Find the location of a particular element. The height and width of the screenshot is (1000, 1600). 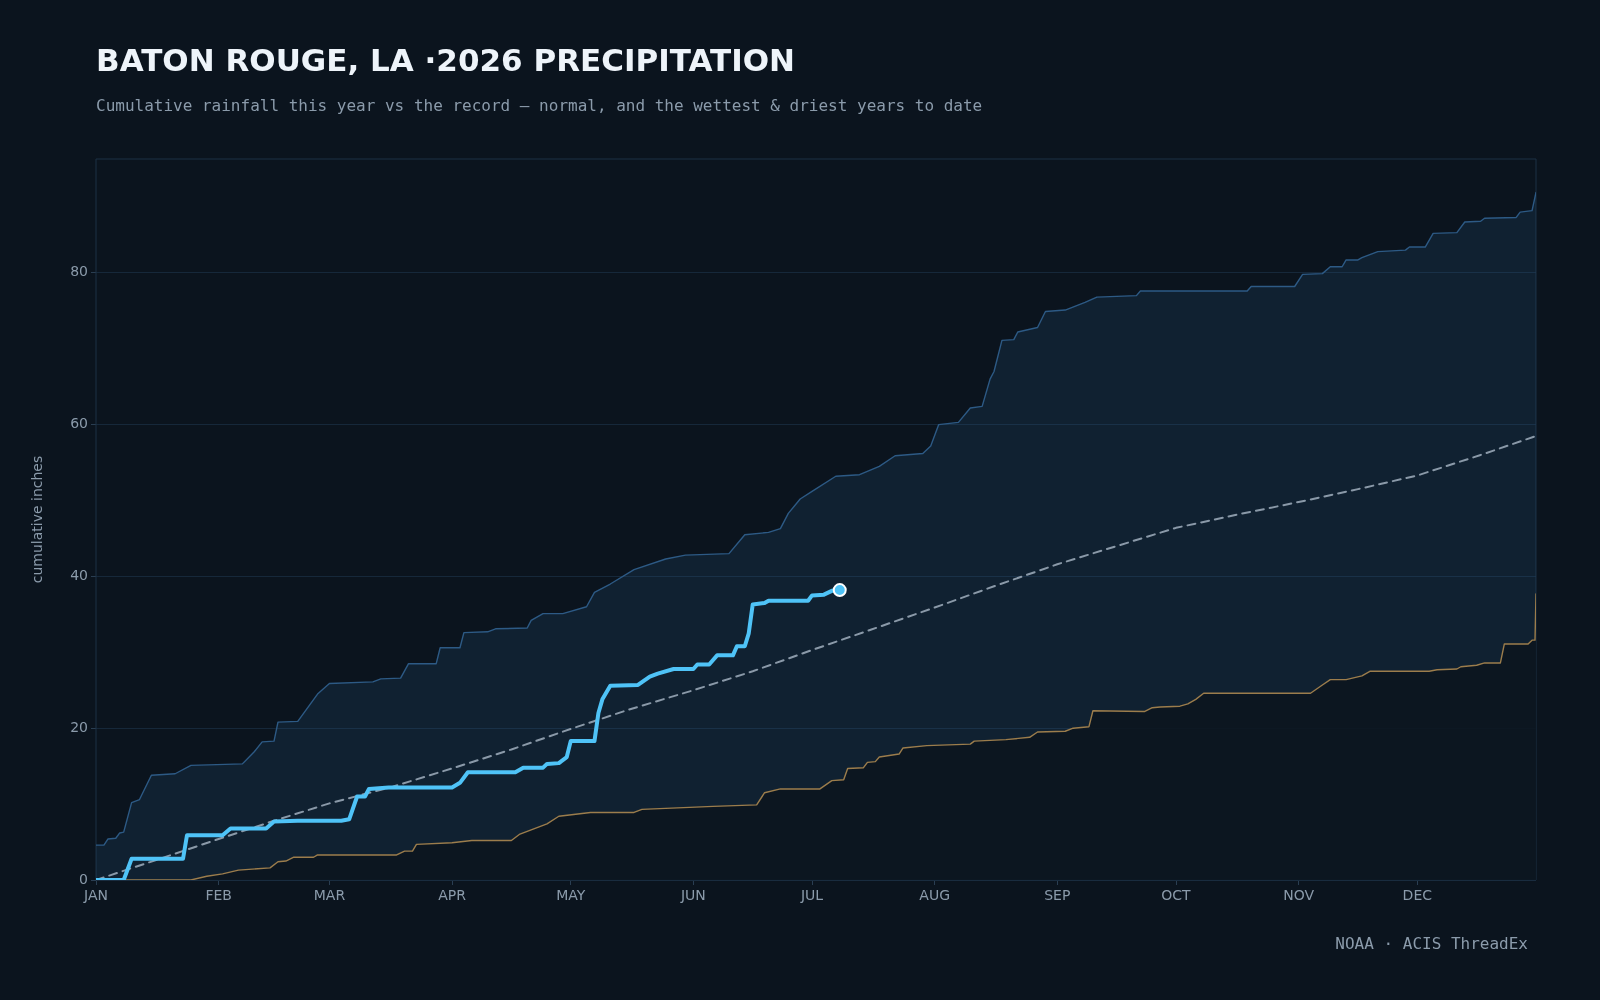

x-tick-label: MAR is located at coordinates (329, 895).